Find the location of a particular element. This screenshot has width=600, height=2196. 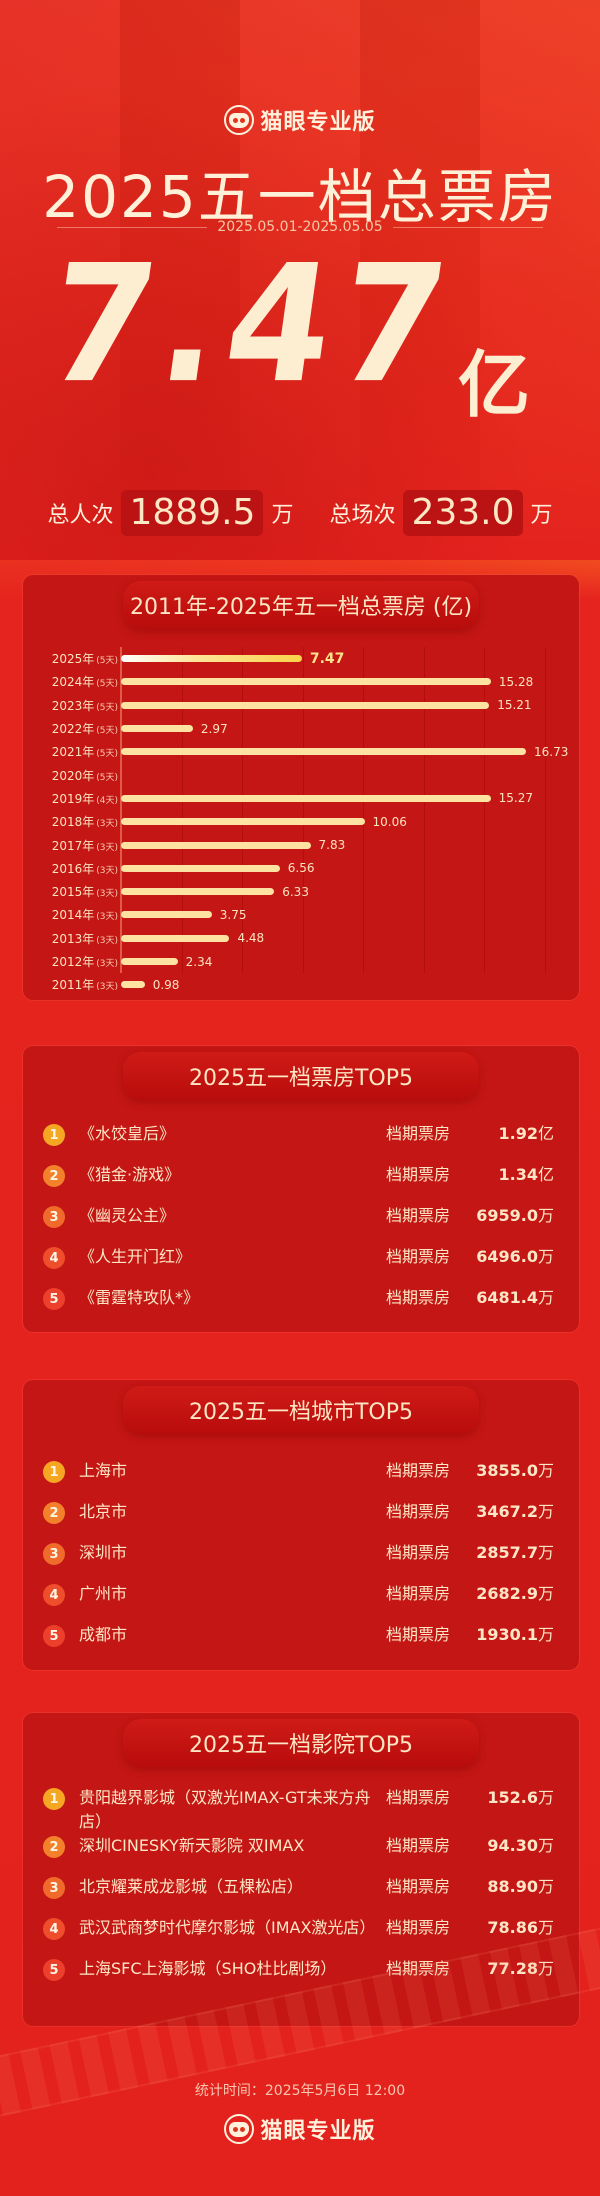

rank-name: 《雷霆特攻队*》 is located at coordinates (139, 1297).